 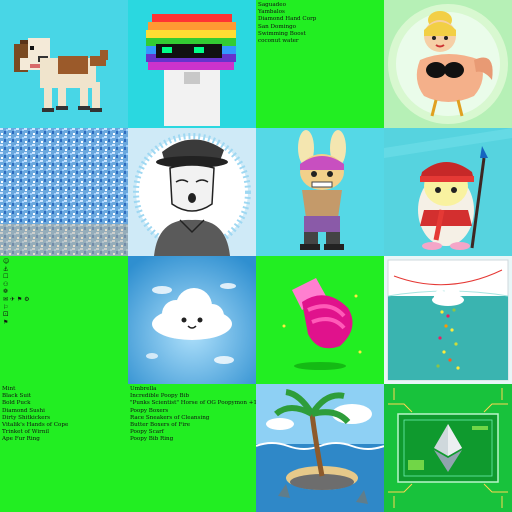 I want to click on attribute-icon-line: ☐, so click(x=6, y=277).